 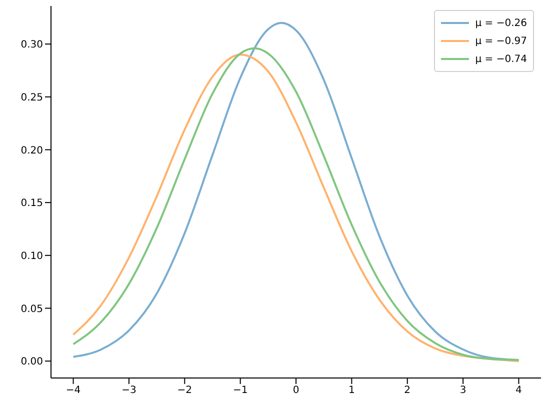 I want to click on y-tick-label: 0.05, so click(x=31, y=309).